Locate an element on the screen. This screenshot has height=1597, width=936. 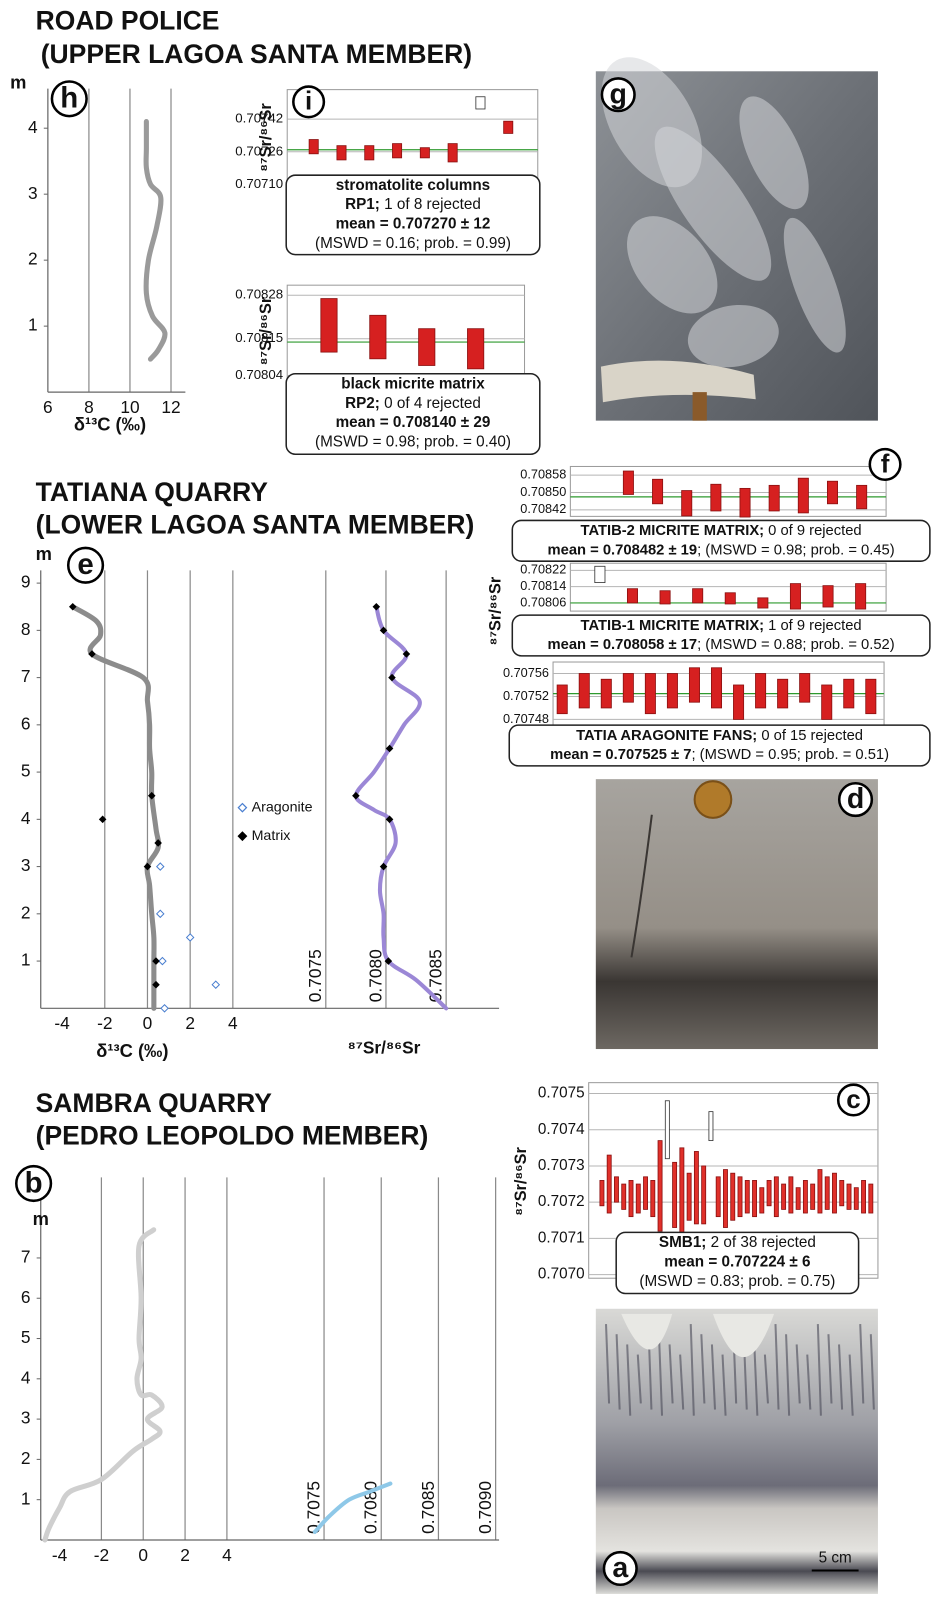
y-tick-label: 8 is located at coordinates (26, 629).